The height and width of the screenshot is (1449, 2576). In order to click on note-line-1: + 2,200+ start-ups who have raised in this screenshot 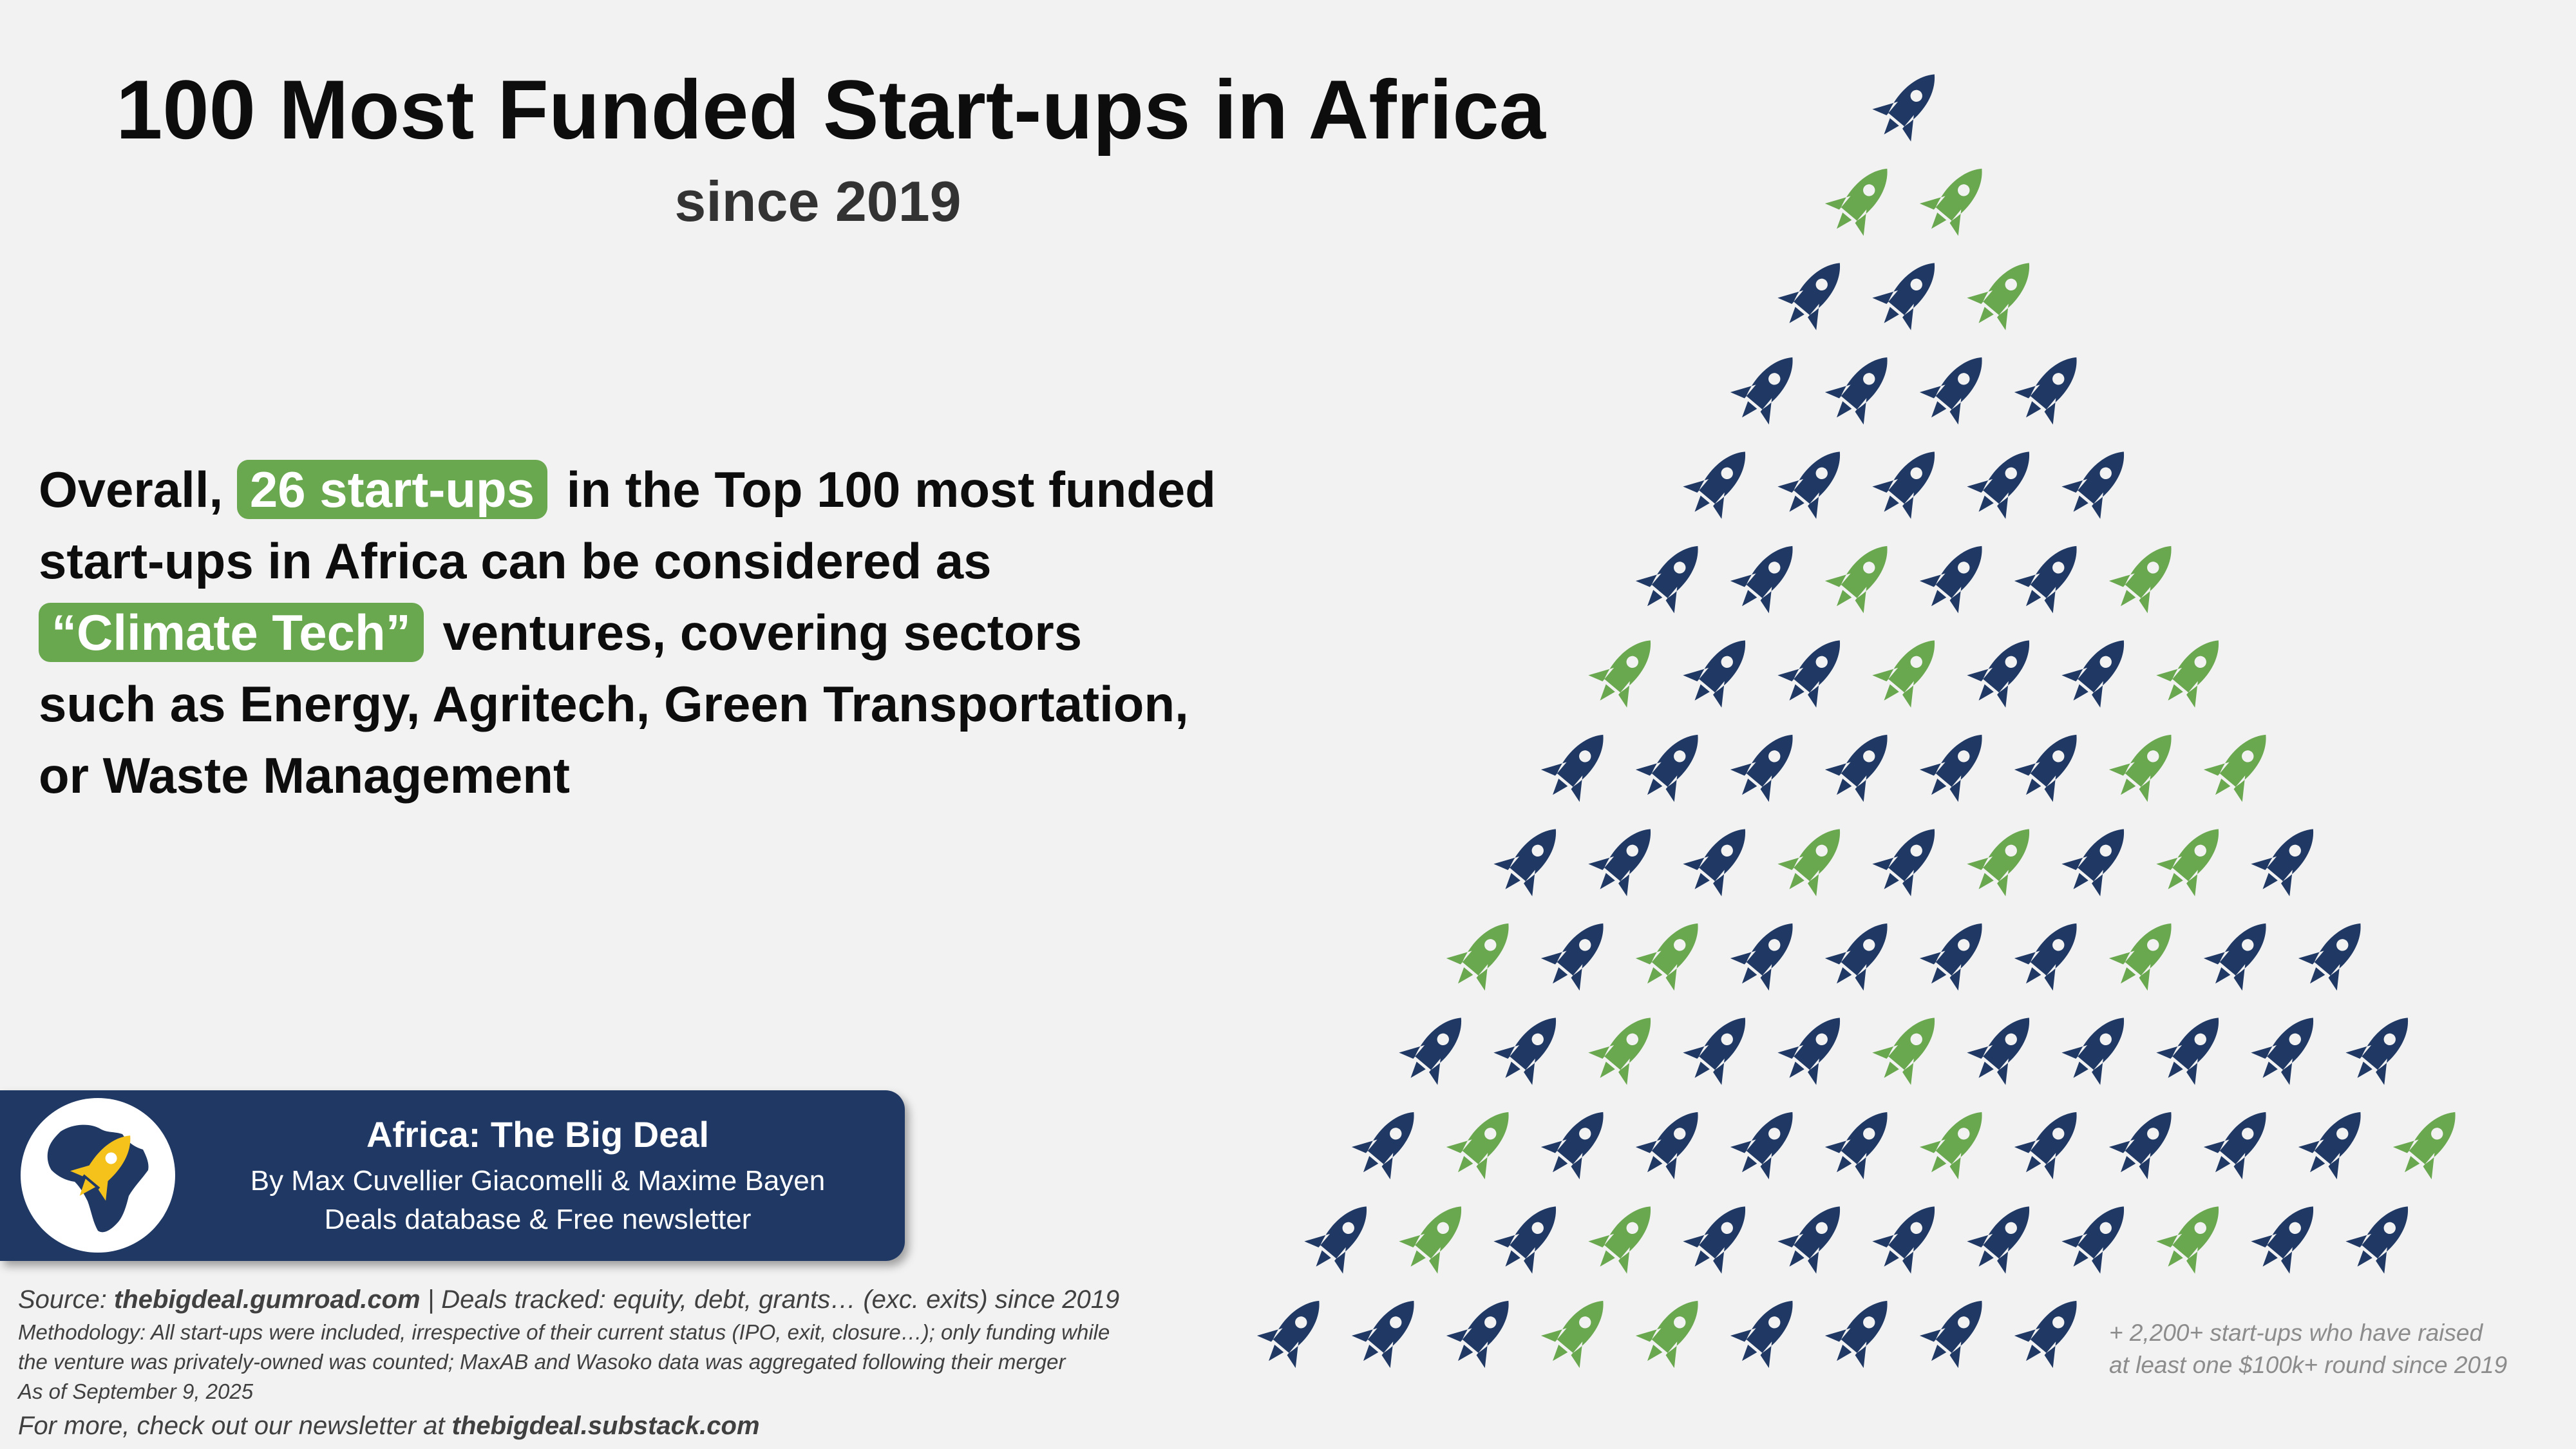, I will do `click(2296, 1333)`.